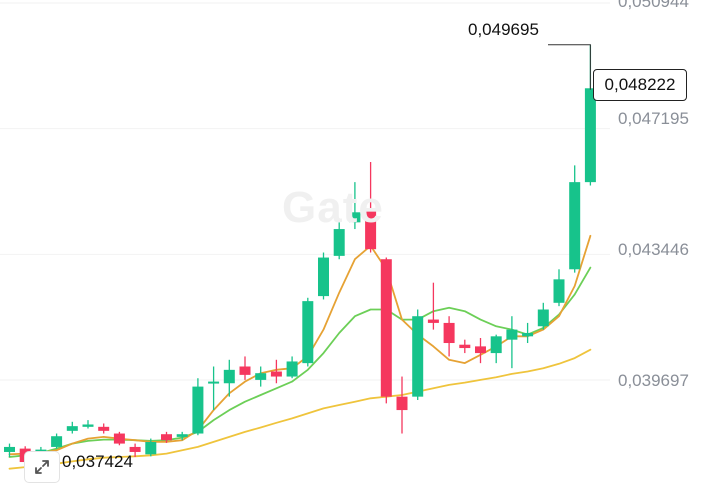  I want to click on high-callout-line, so click(569, 67).